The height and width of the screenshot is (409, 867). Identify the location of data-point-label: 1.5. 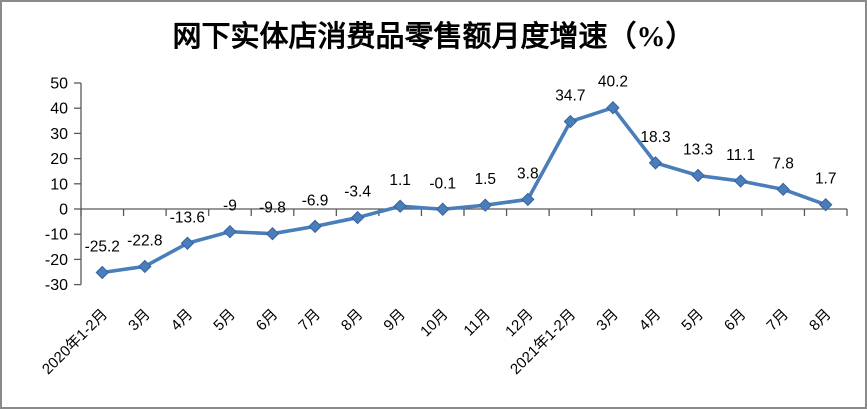
(485, 179).